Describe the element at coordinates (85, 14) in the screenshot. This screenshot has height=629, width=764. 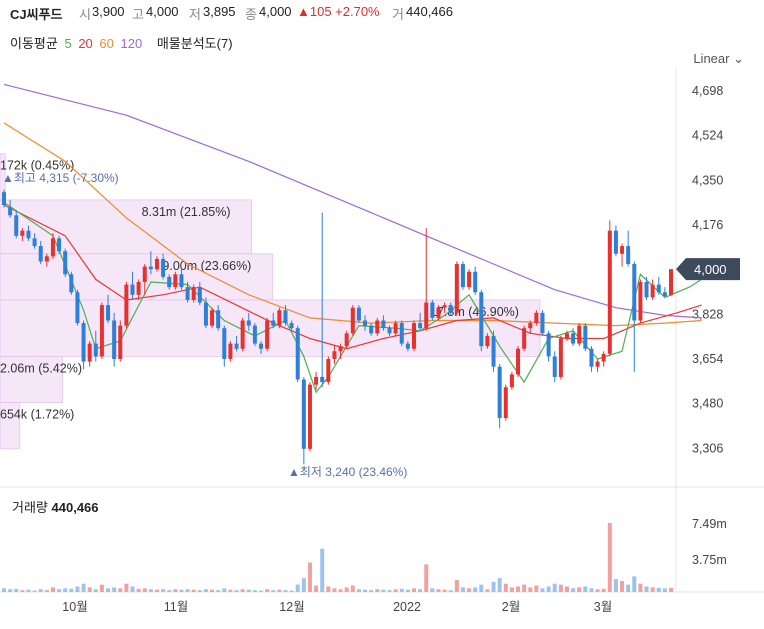
I see `open-label: 시` at that location.